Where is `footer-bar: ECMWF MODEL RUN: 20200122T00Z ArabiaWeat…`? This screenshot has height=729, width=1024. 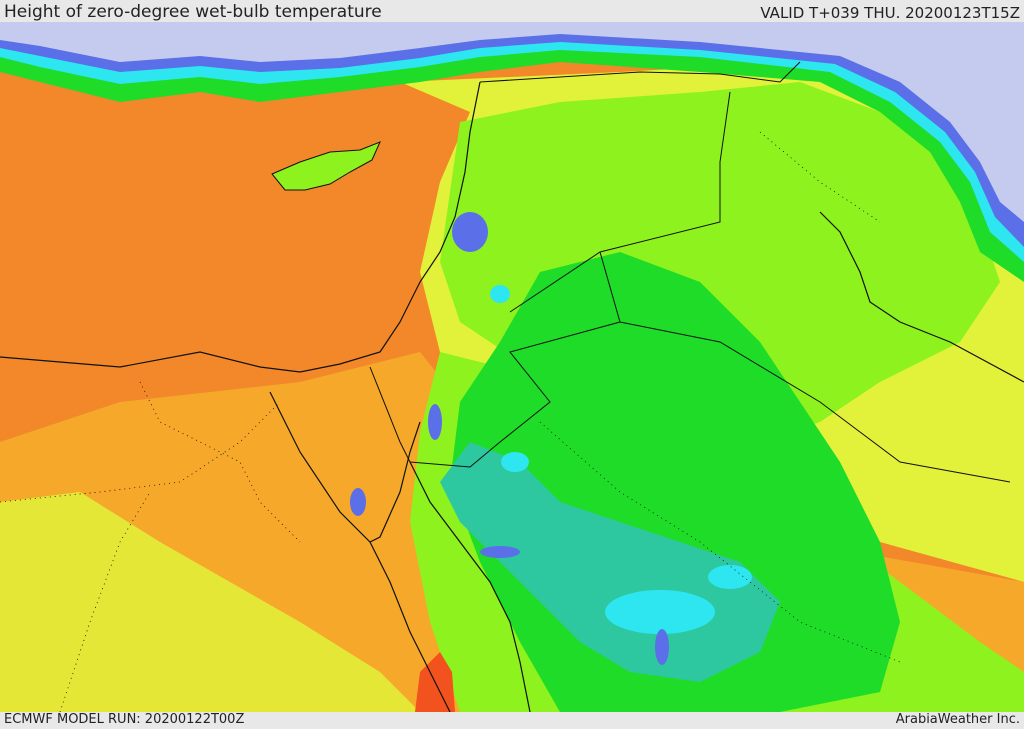
footer-bar: ECMWF MODEL RUN: 20200122T00Z ArabiaWeat… is located at coordinates (512, 720).